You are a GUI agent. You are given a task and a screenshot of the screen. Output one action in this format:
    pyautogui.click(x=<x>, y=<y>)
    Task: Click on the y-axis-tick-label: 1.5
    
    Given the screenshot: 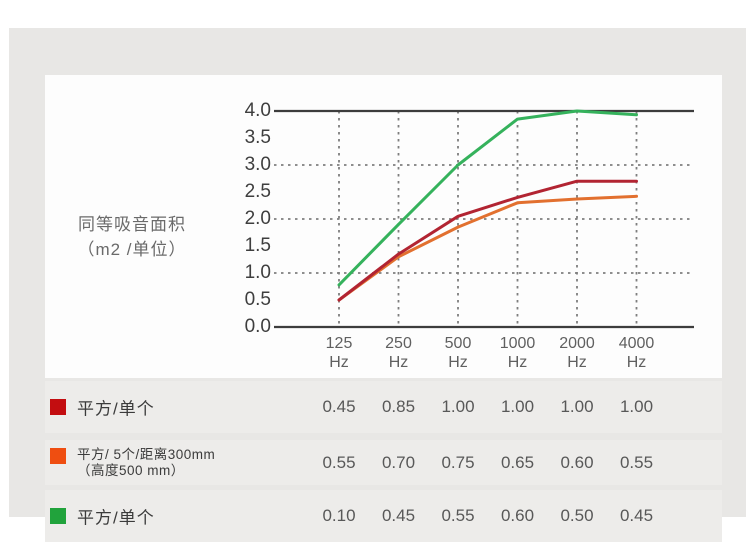 What is the action you would take?
    pyautogui.click(x=257, y=245)
    